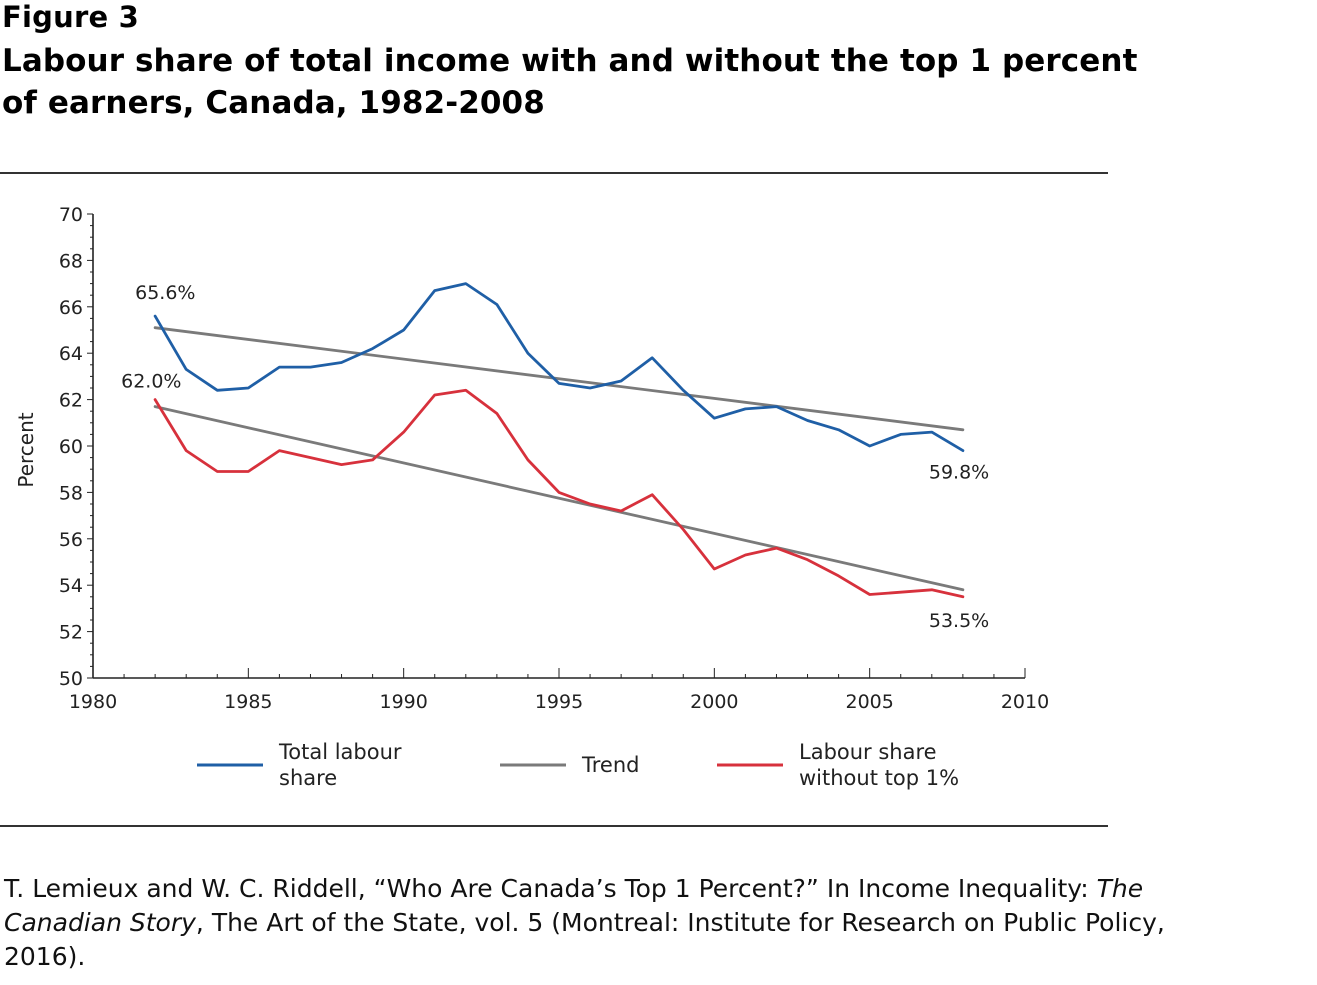 Image resolution: width=1317 pixels, height=985 pixels. I want to click on data-label: 62.0%, so click(151, 382).